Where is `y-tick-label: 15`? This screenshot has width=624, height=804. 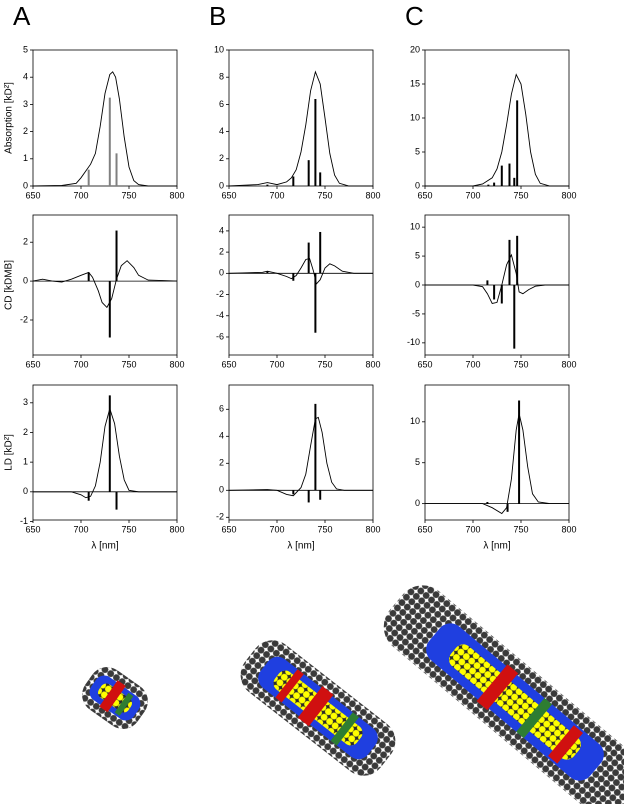
y-tick-label: 15 is located at coordinates (415, 83).